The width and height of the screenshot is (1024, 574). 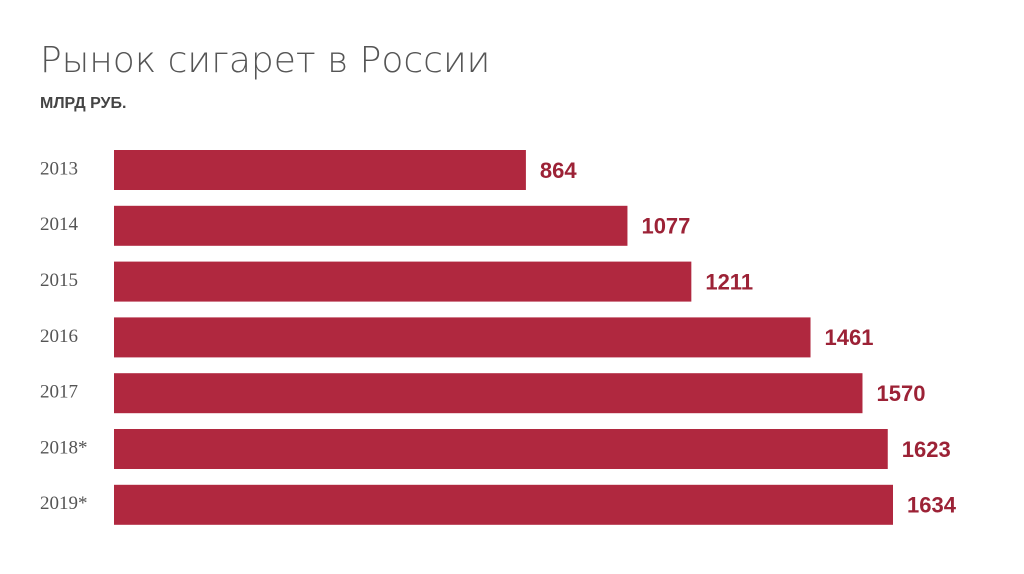 What do you see at coordinates (926, 449) in the screenshot?
I see `value-label: 1623` at bounding box center [926, 449].